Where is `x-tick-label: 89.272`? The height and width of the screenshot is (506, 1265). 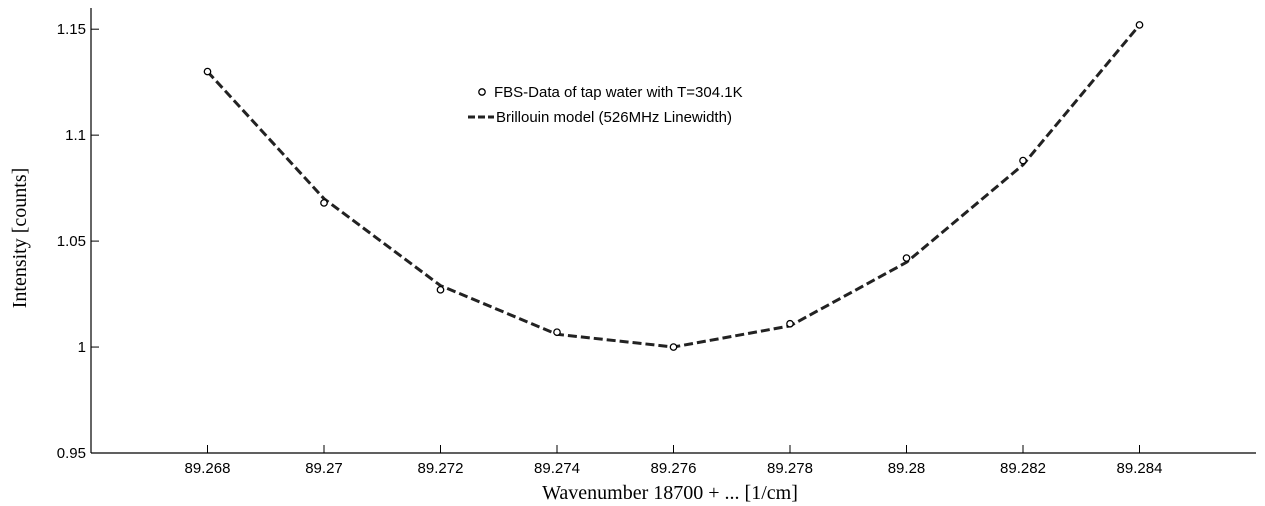
x-tick-label: 89.272 is located at coordinates (441, 468).